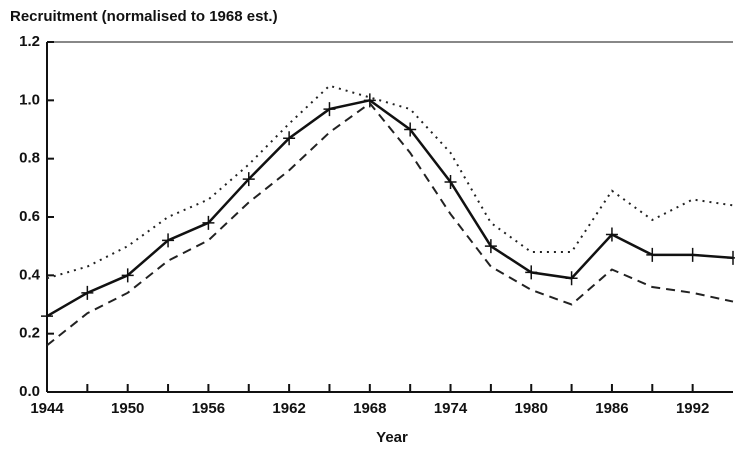 This screenshot has height=452, width=735. Describe the element at coordinates (29, 41) in the screenshot. I see `y-tick-label: 1.2` at that location.